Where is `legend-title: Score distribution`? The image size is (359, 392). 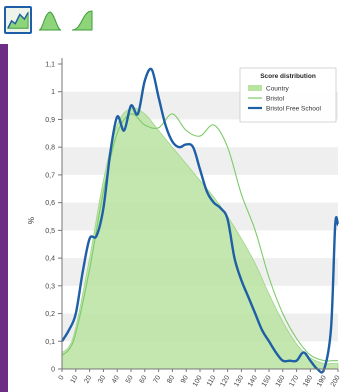 legend-title: Score distribution is located at coordinates (288, 76).